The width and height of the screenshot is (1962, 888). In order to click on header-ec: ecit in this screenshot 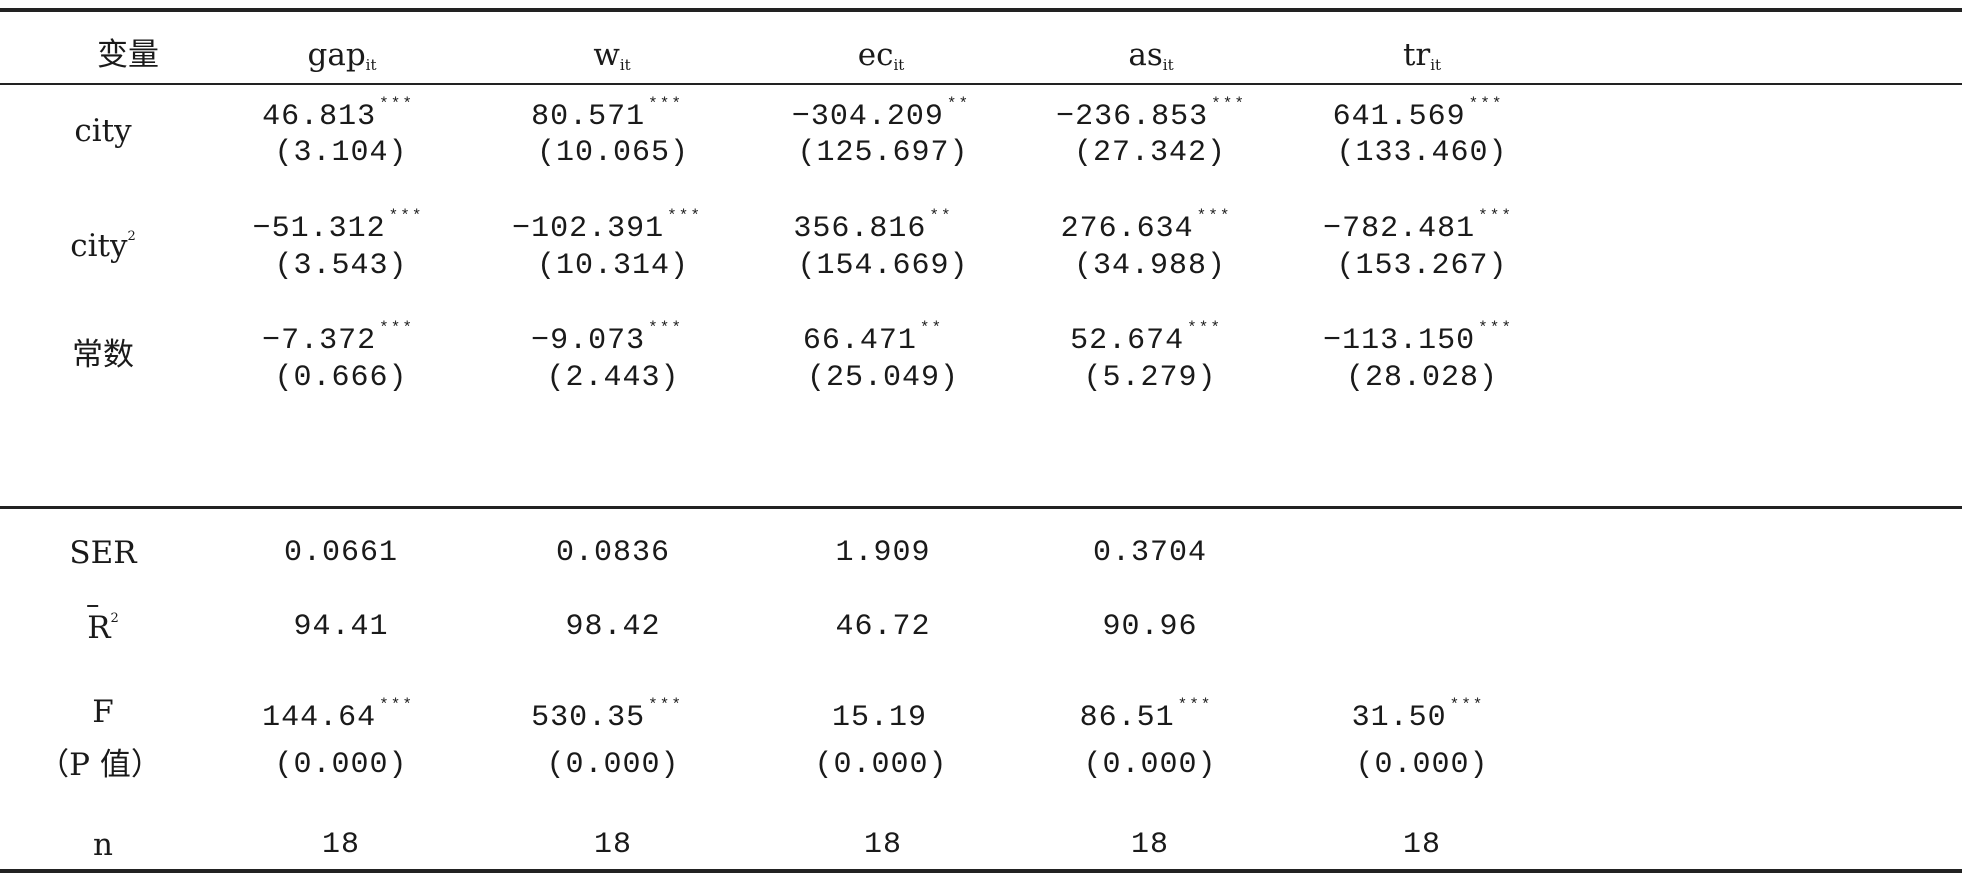, I will do `click(881, 56)`.